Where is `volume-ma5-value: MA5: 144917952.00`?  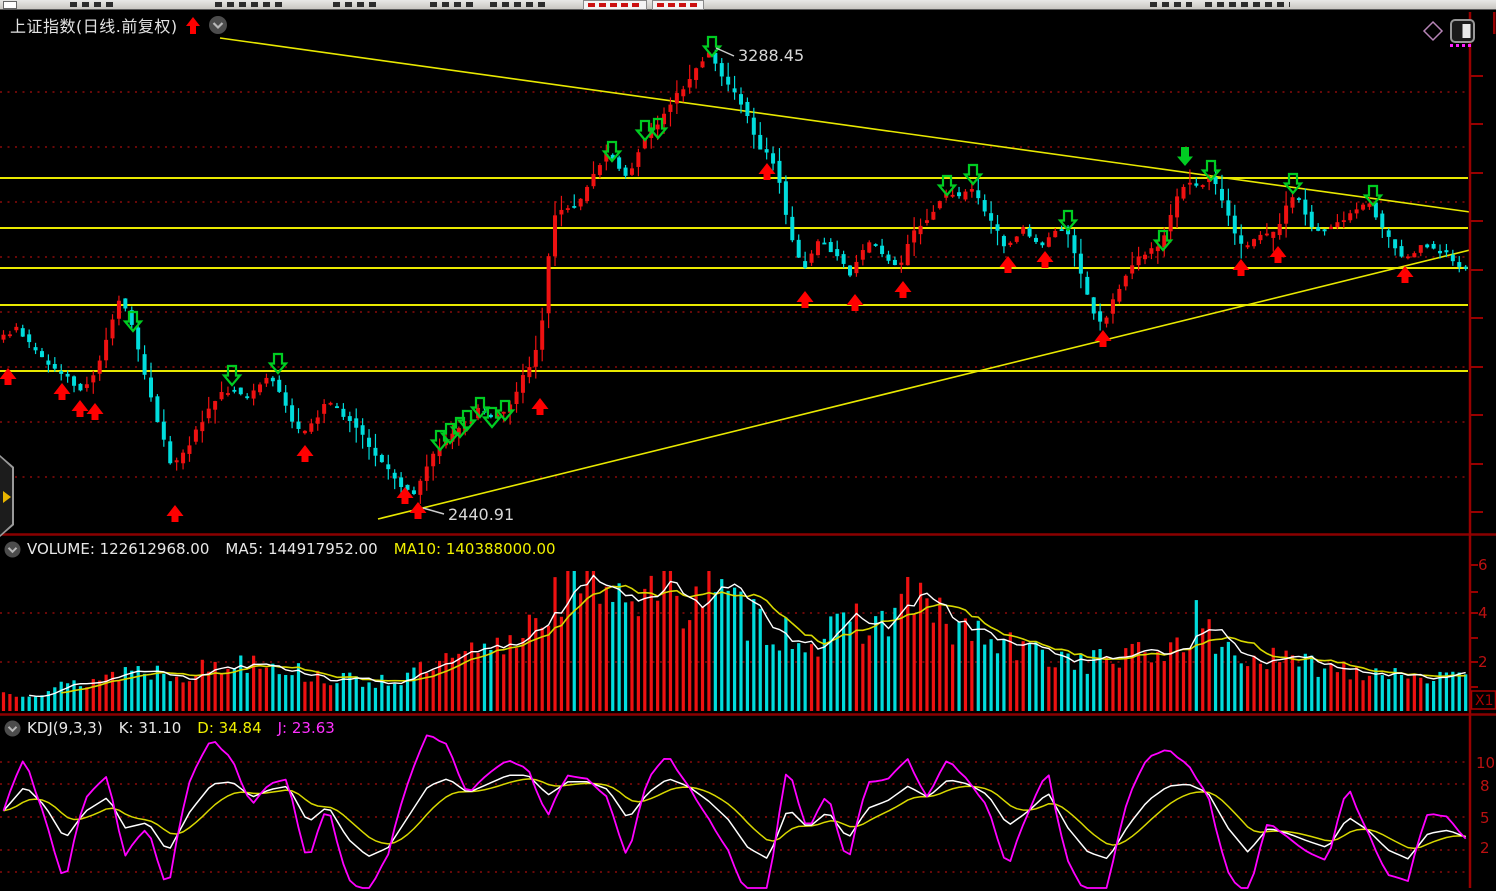 volume-ma5-value: MA5: 144917952.00 is located at coordinates (301, 549).